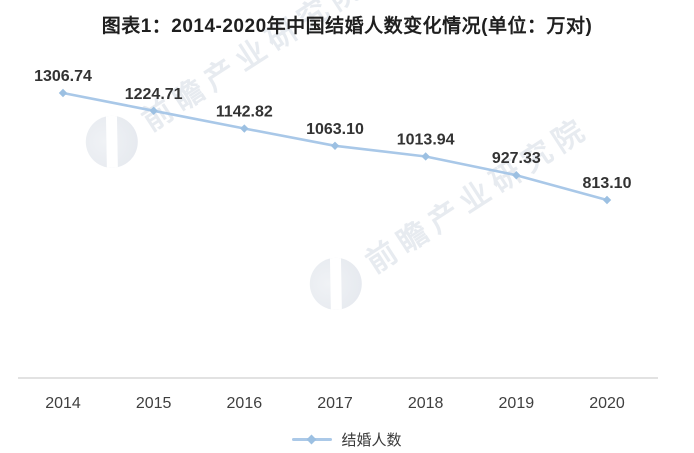  I want to click on chart-legend: 结婚人数, so click(347, 439).